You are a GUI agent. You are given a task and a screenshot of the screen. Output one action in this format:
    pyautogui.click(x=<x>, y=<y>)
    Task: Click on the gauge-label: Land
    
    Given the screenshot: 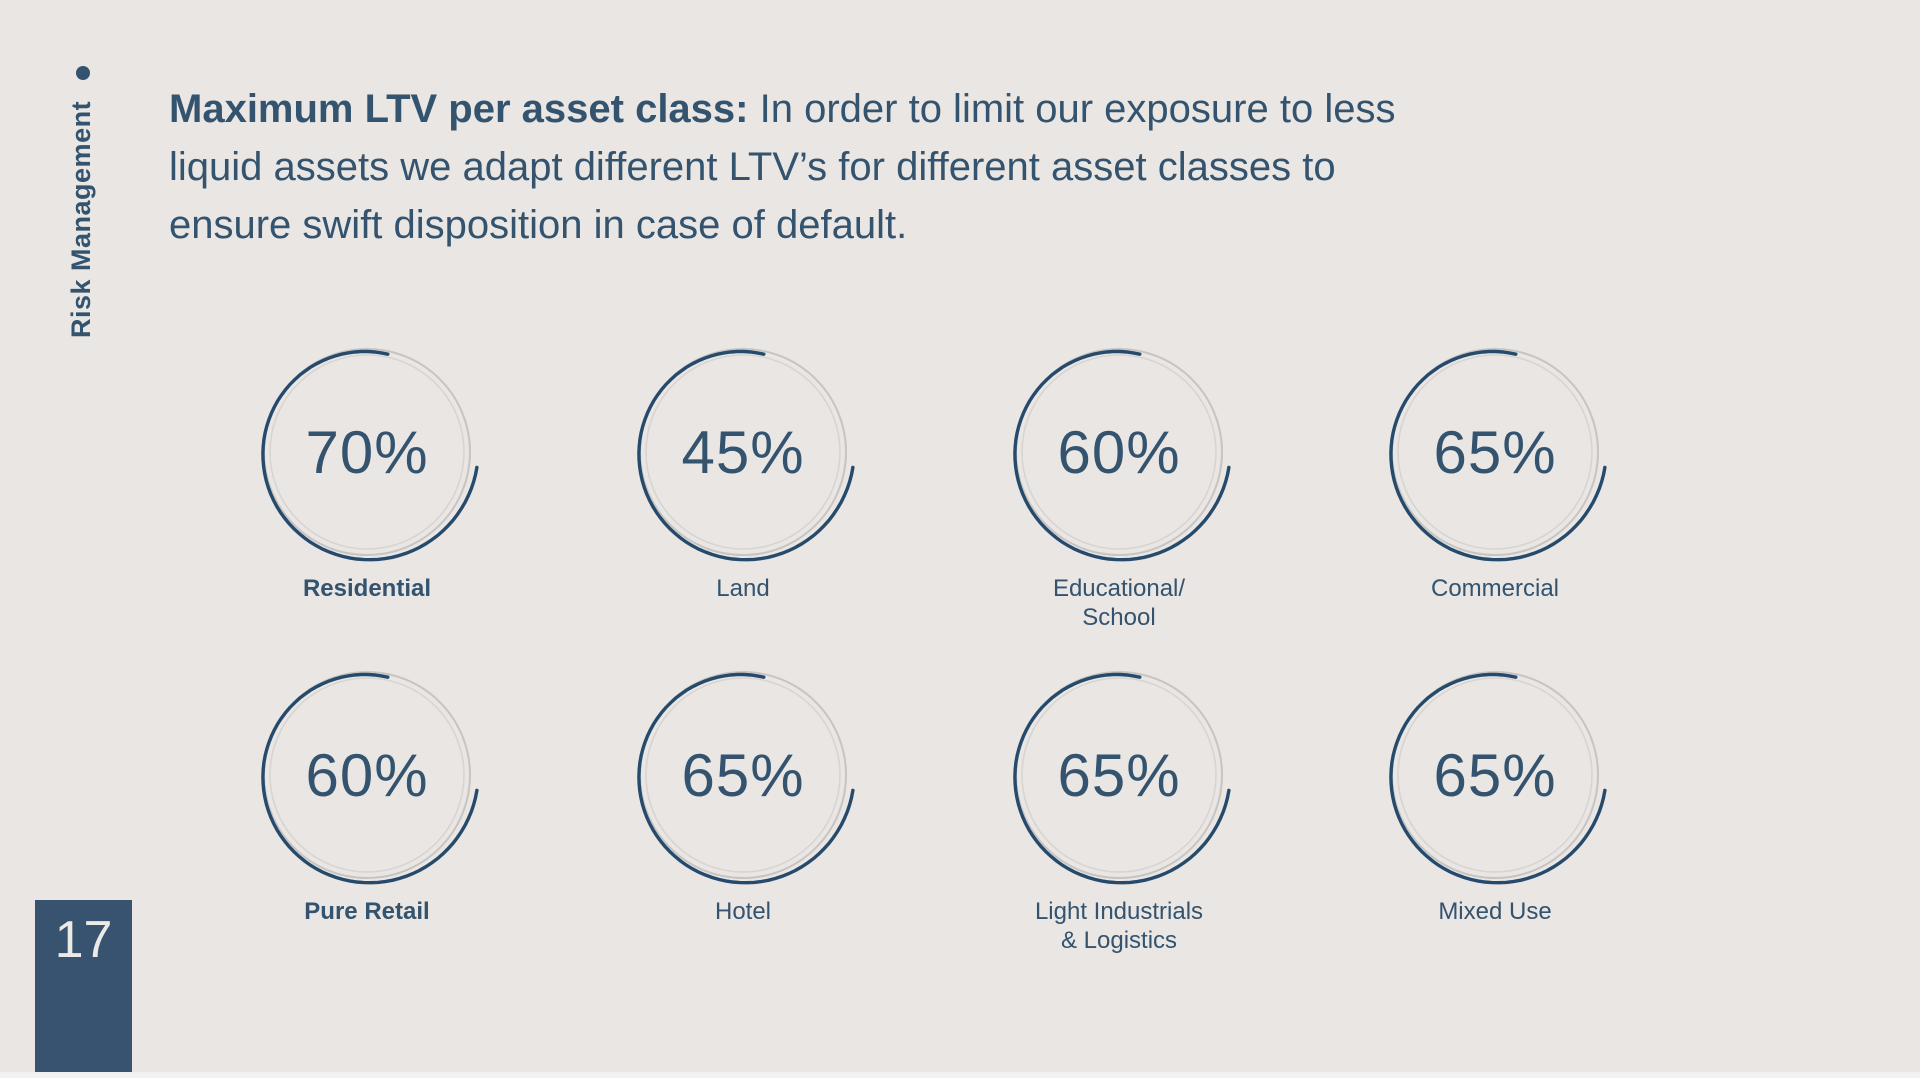 What is the action you would take?
    pyautogui.click(x=743, y=588)
    